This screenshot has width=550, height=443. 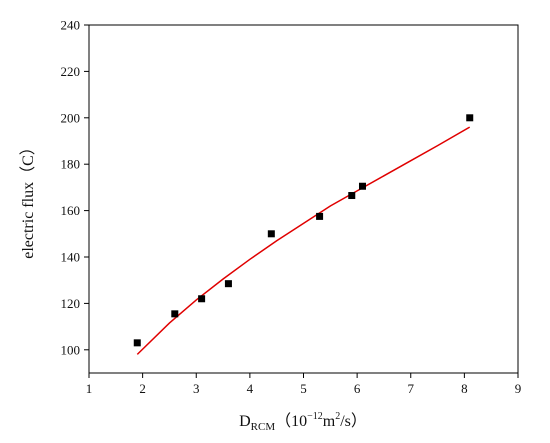 I want to click on x-axis-title: DRCM（10−12m2/s）, so click(x=303, y=422).